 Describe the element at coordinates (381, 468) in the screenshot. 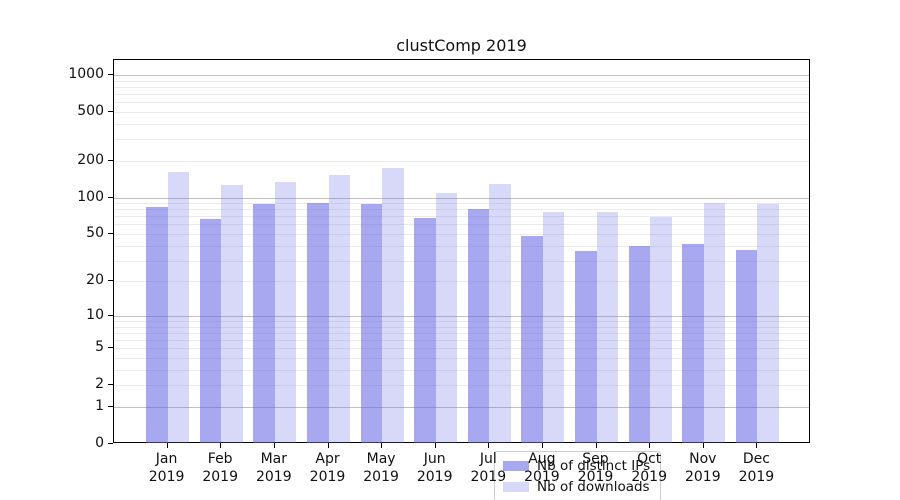

I see `x-tick-label-may: May 2019` at that location.